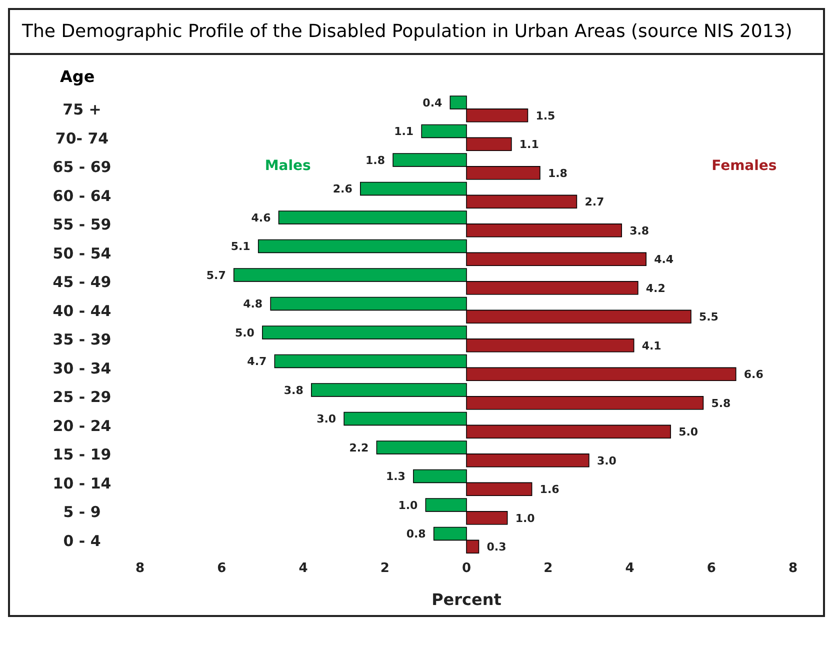  Describe the element at coordinates (467, 569) in the screenshot. I see `x-tick-label: 0` at that location.